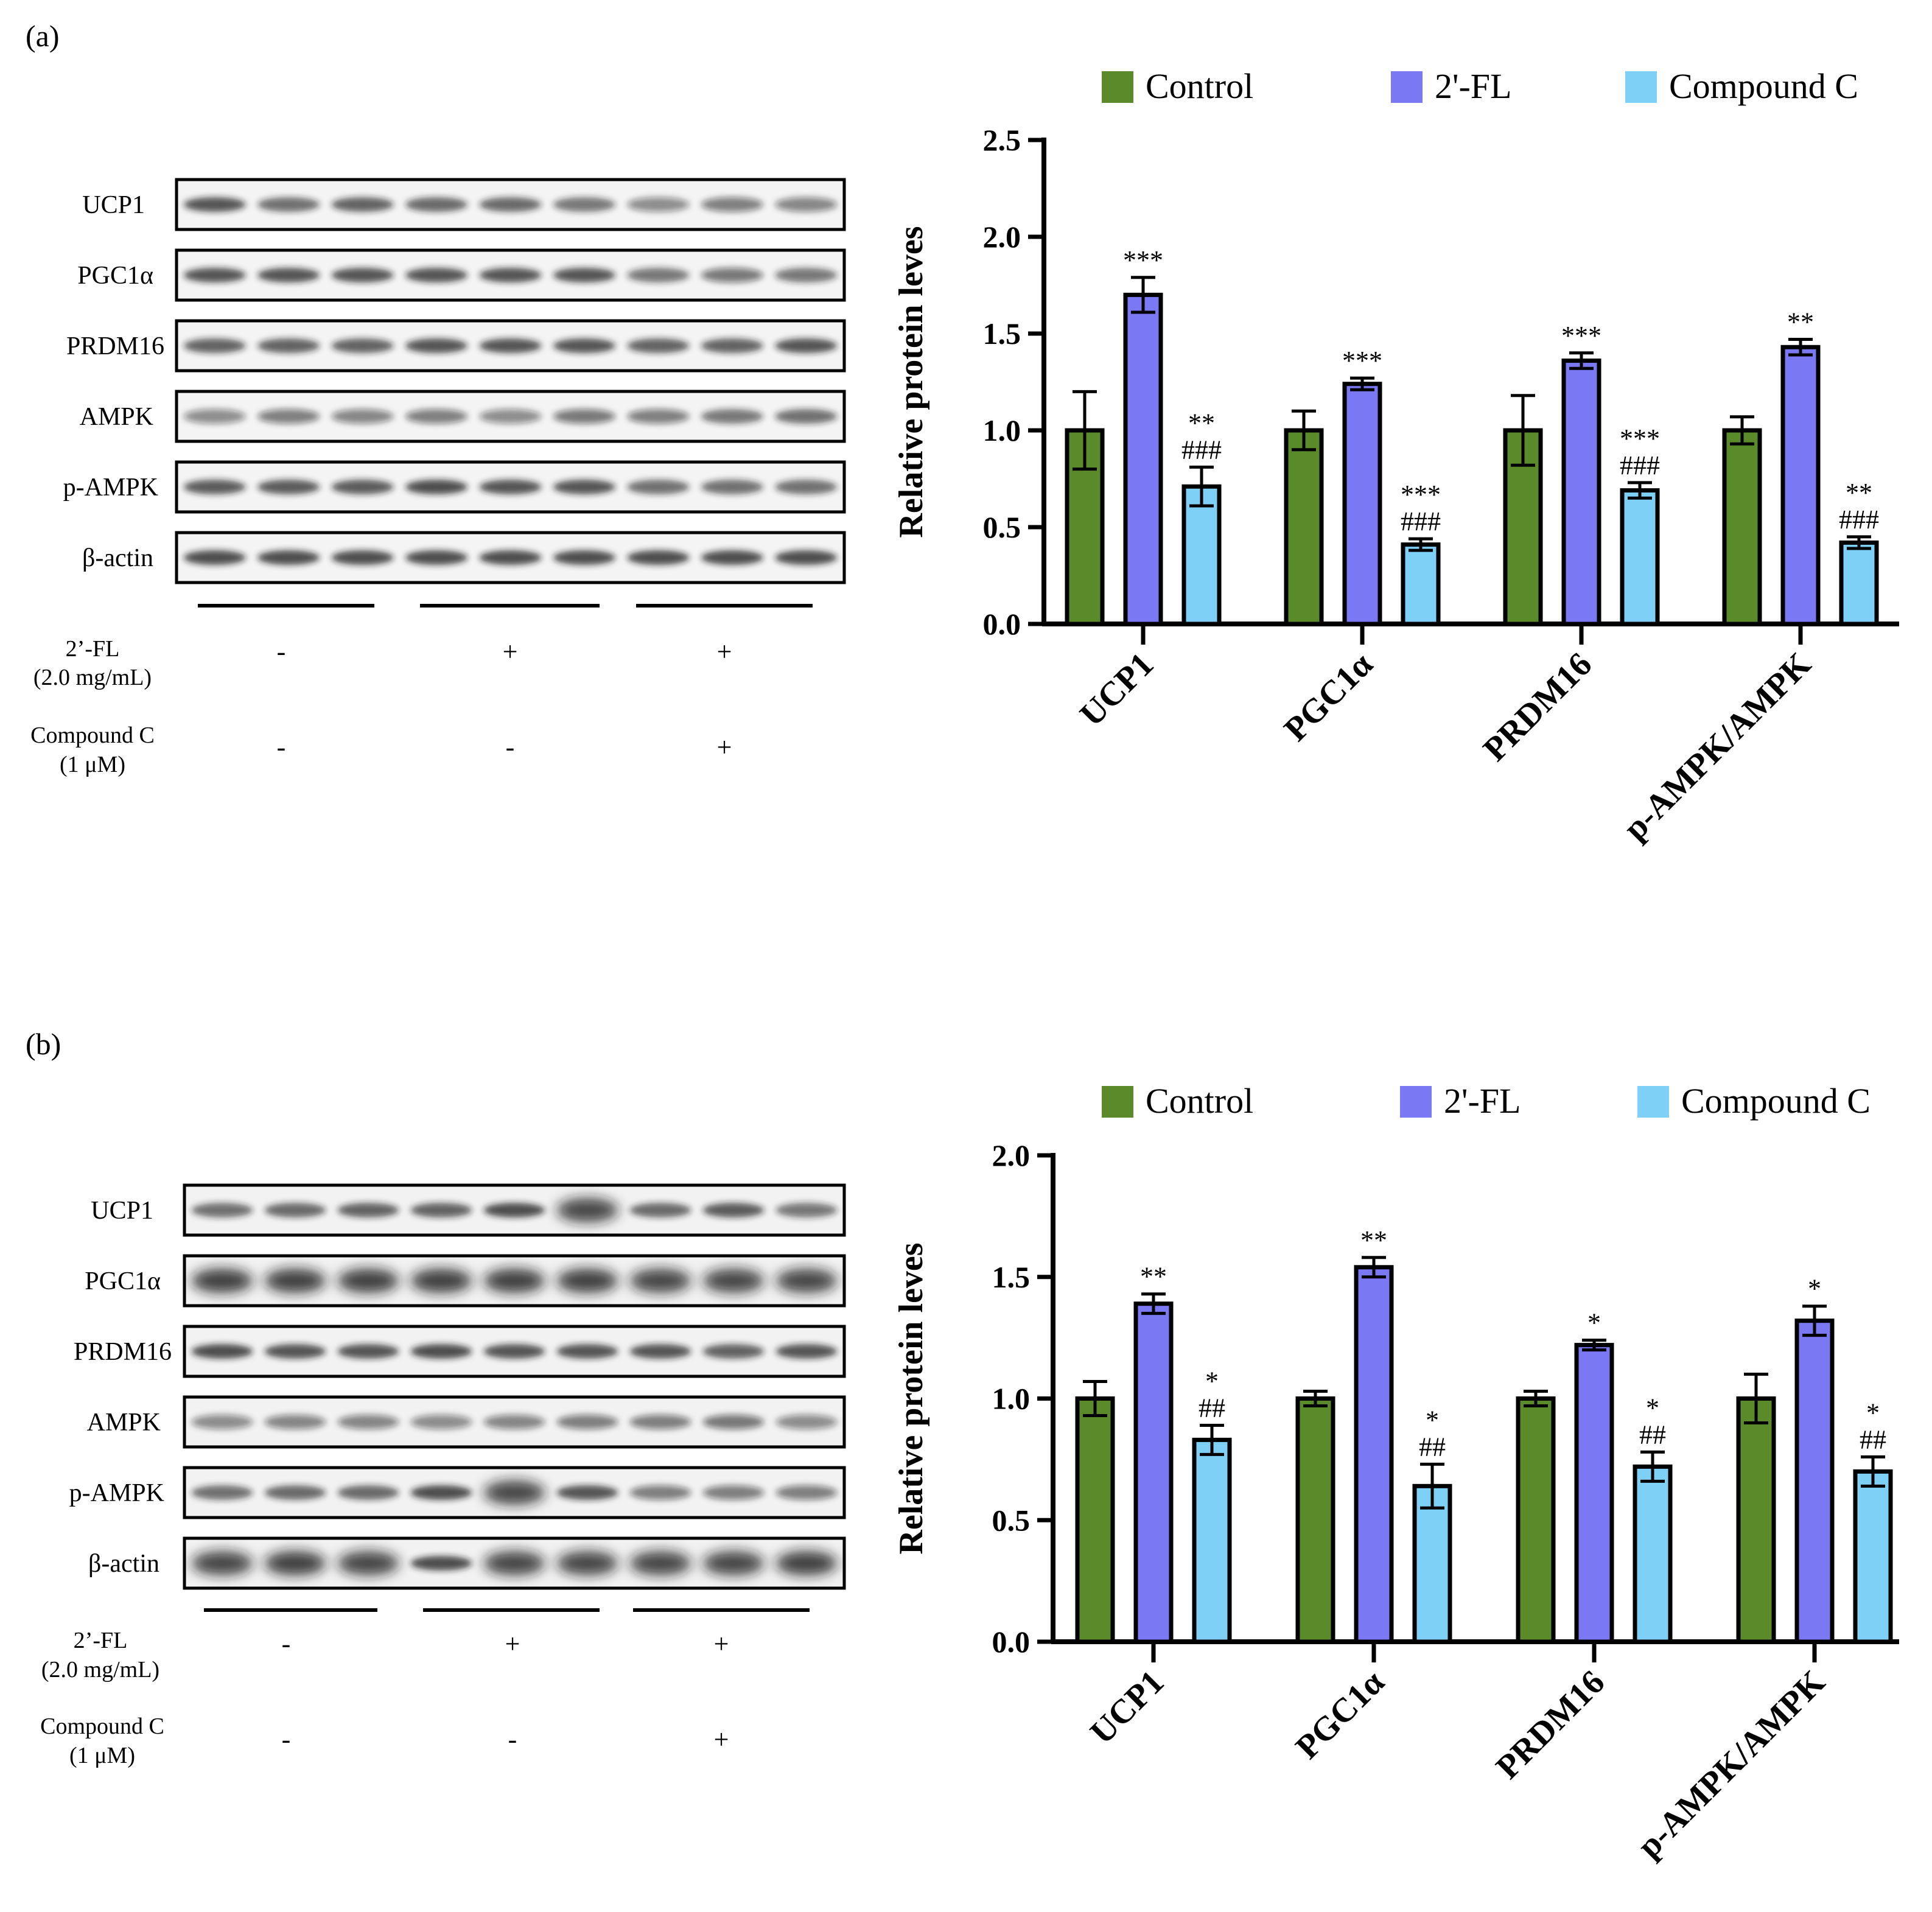  Describe the element at coordinates (101, 1640) in the screenshot. I see `treatment-label: 2’-FL` at that location.